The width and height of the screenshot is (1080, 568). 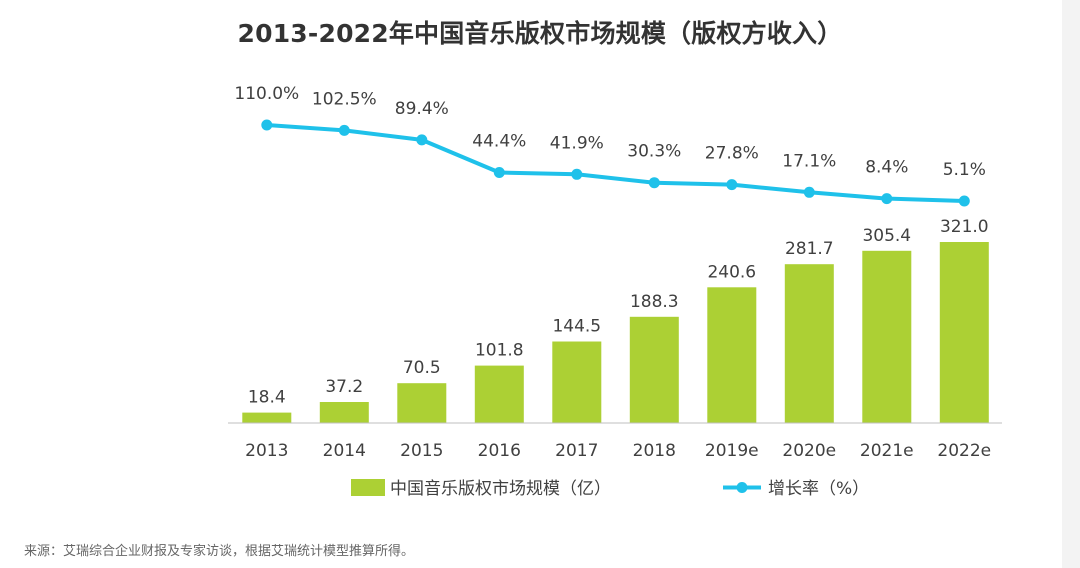 I want to click on growth-label-2015: 89.4%, so click(x=422, y=109).